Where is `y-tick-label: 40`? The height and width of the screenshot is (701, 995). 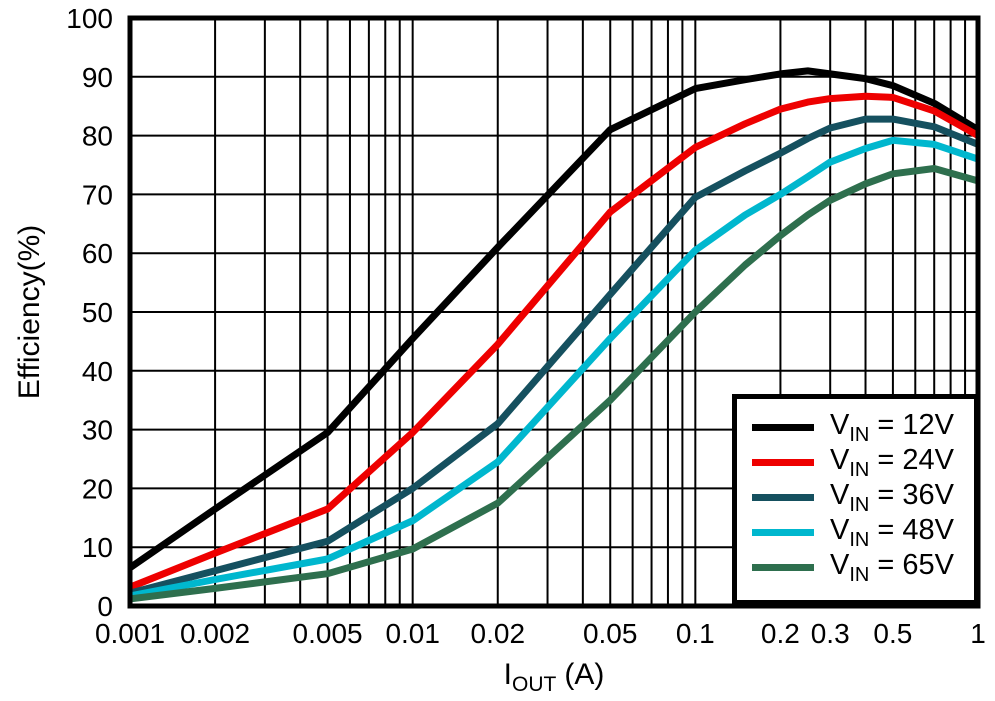
y-tick-label: 40 is located at coordinates (97, 371).